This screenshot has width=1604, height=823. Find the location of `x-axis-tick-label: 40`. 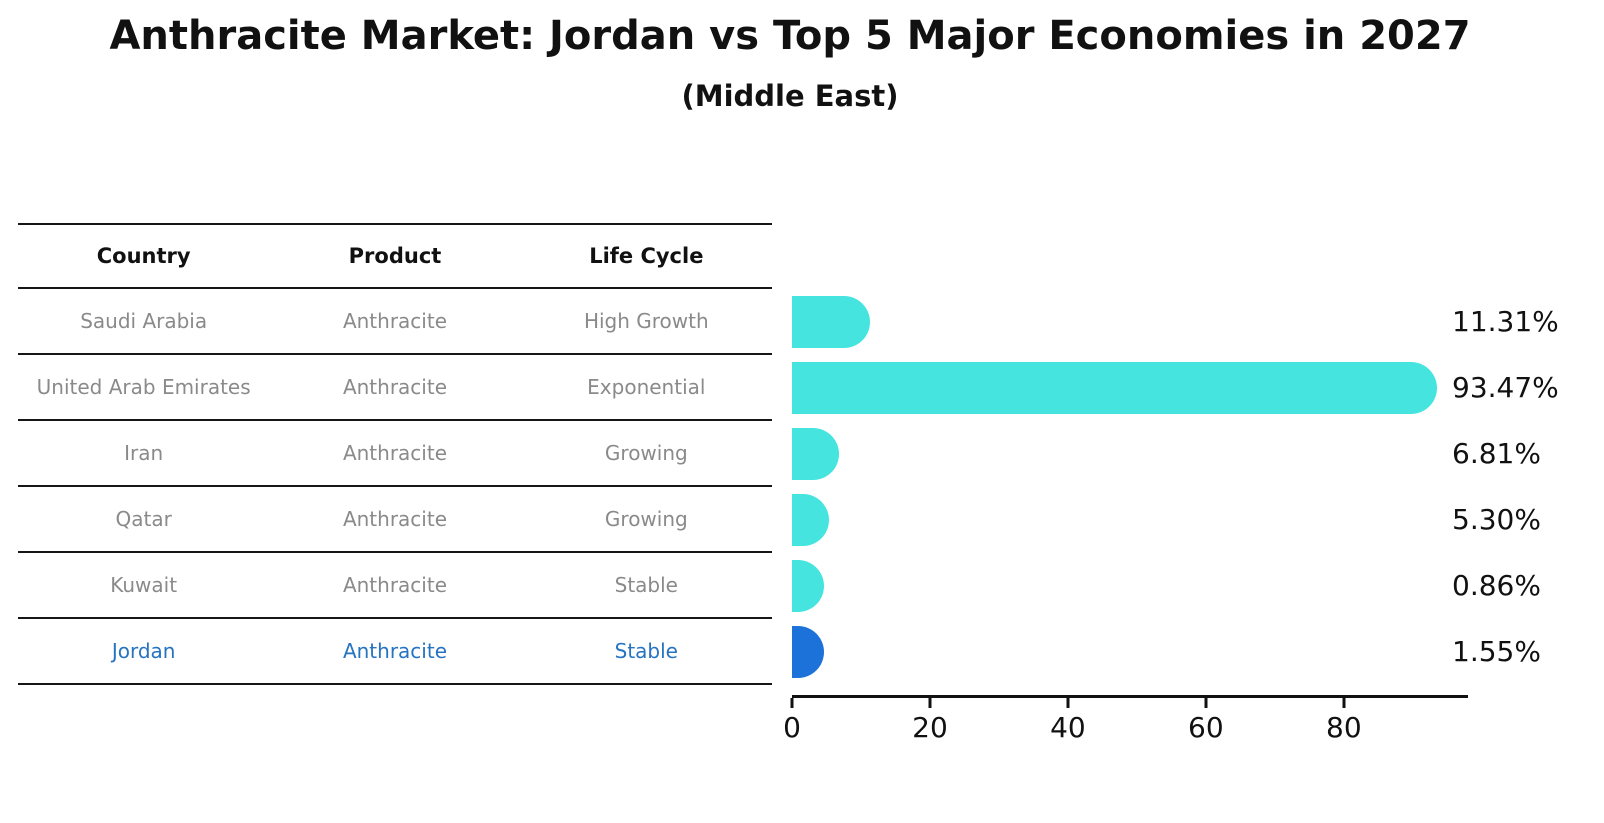

x-axis-tick-label: 40 is located at coordinates (1068, 727).